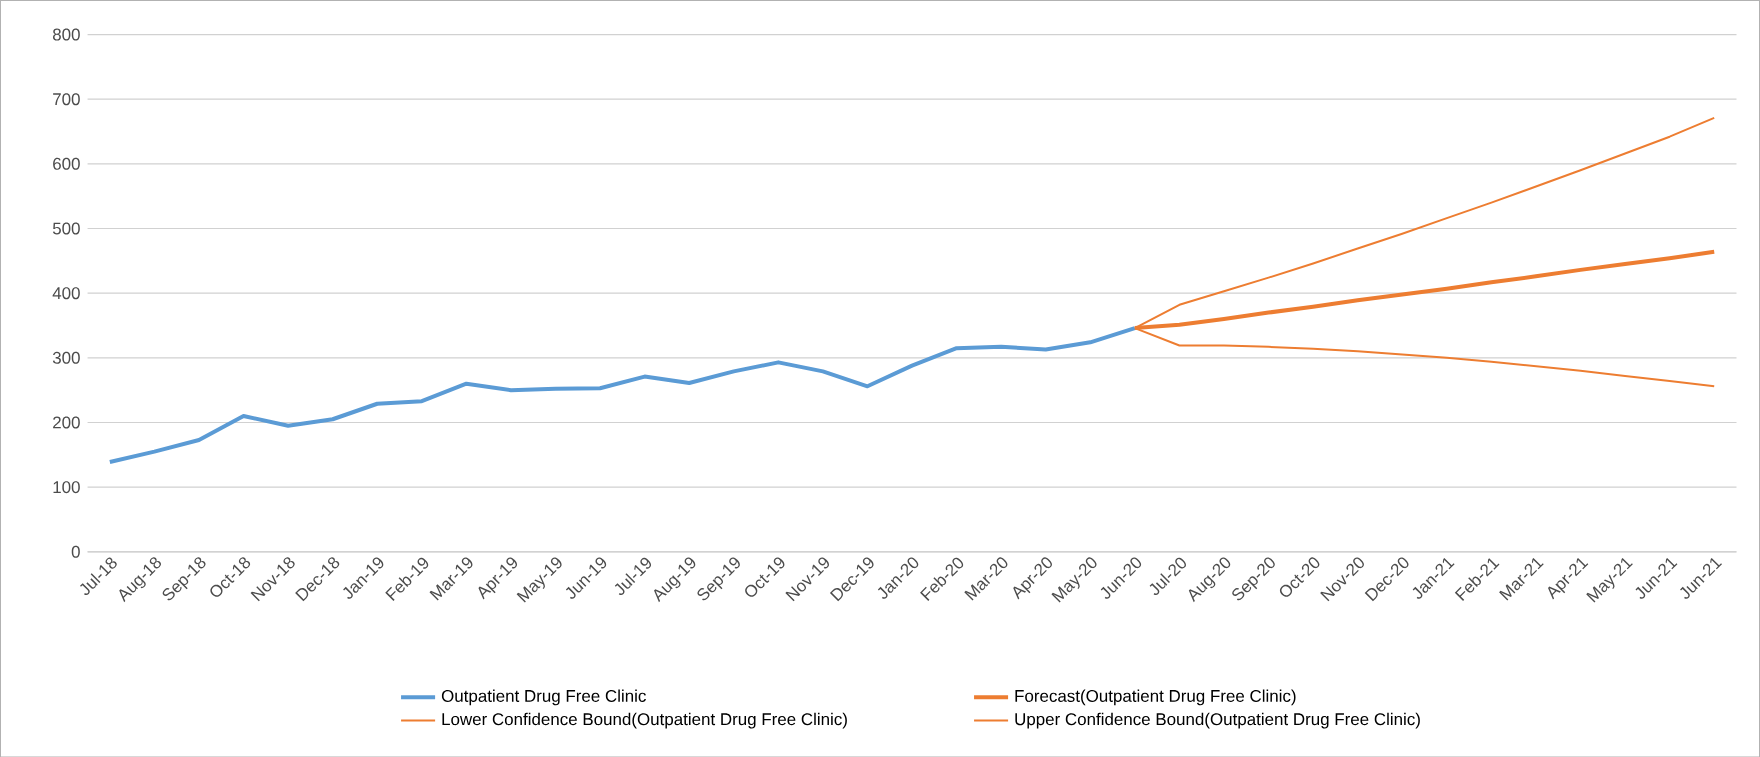 This screenshot has width=1760, height=757. Describe the element at coordinates (1155, 697) in the screenshot. I see `legend-label: Forecast(Outpatient Drug Free Clinic)` at that location.